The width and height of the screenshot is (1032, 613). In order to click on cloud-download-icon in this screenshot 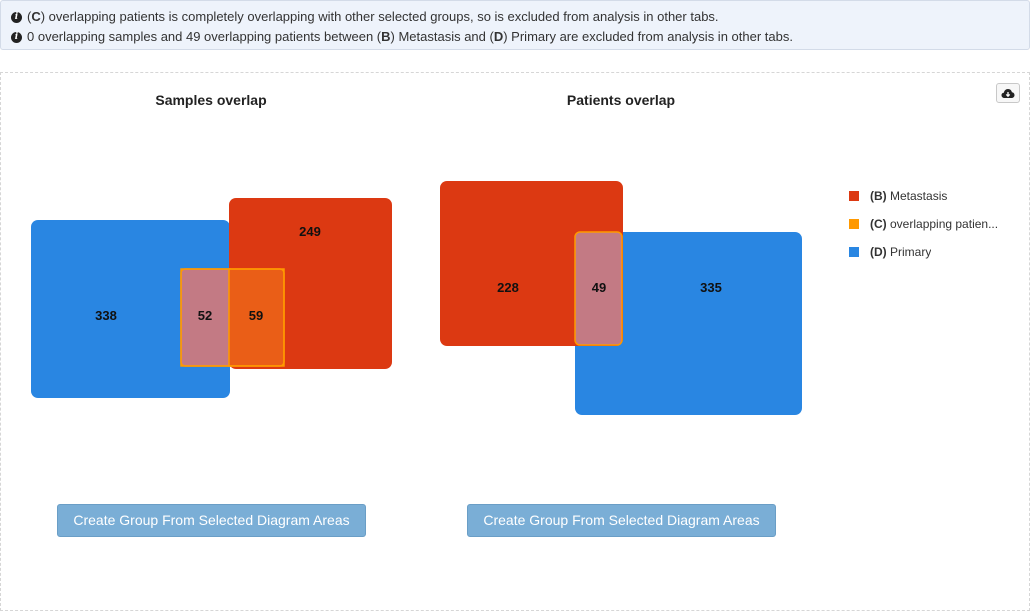, I will do `click(1008, 93)`.